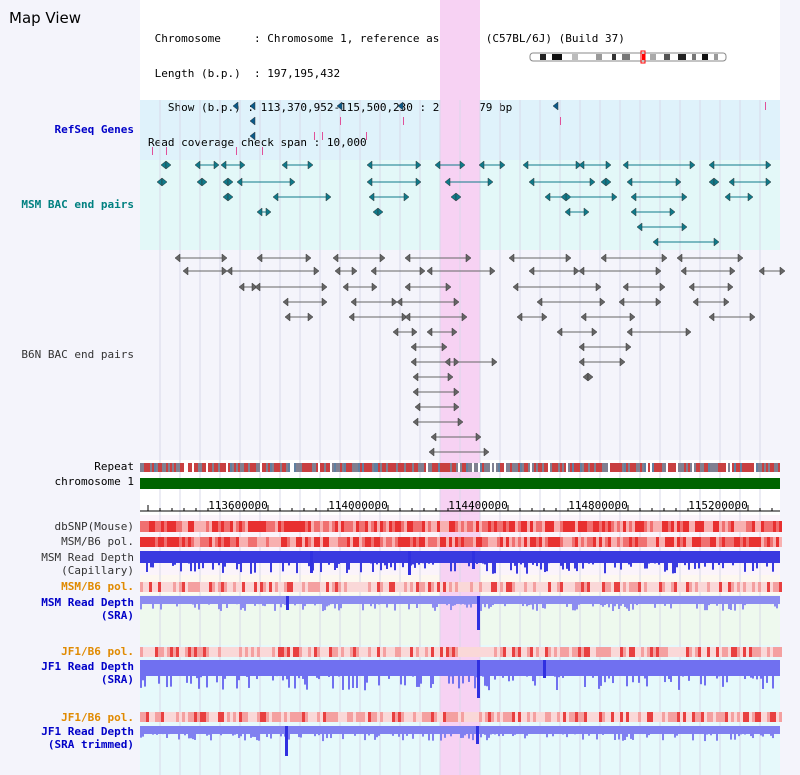 Image resolution: width=800 pixels, height=775 pixels. I want to click on label-b6n-bac: B6N BAC end pairs, so click(77, 354).